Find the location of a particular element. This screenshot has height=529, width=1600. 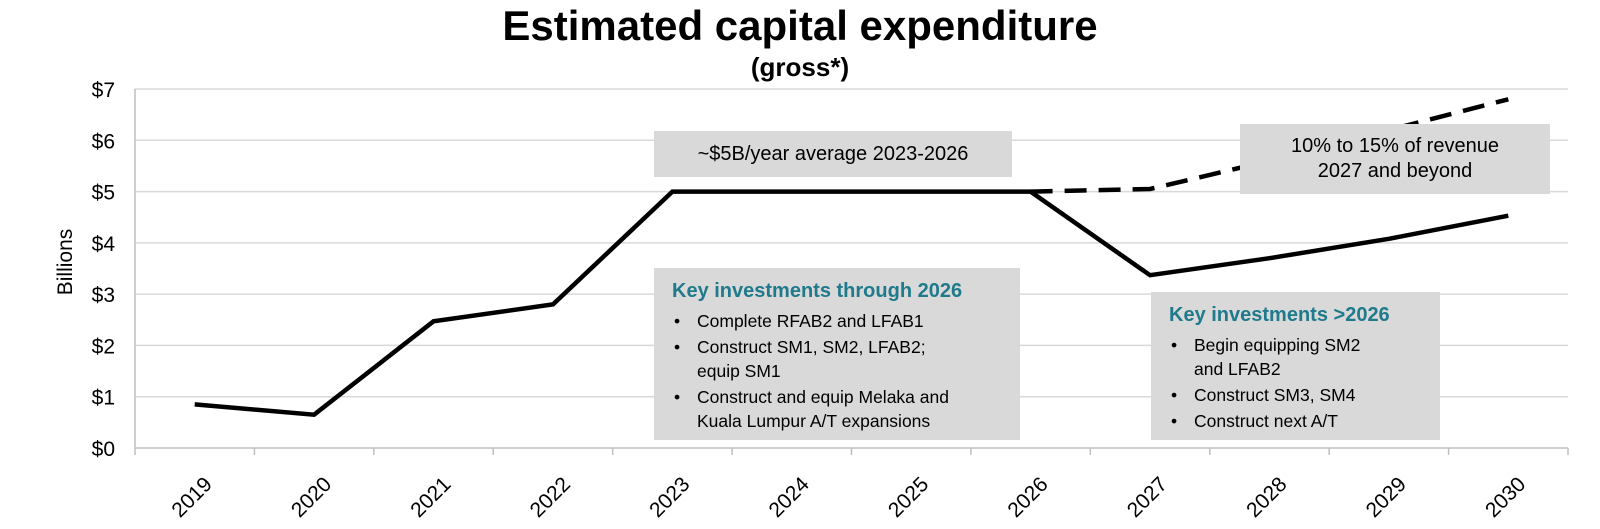

x-tick-label: 2020 is located at coordinates (311, 497).